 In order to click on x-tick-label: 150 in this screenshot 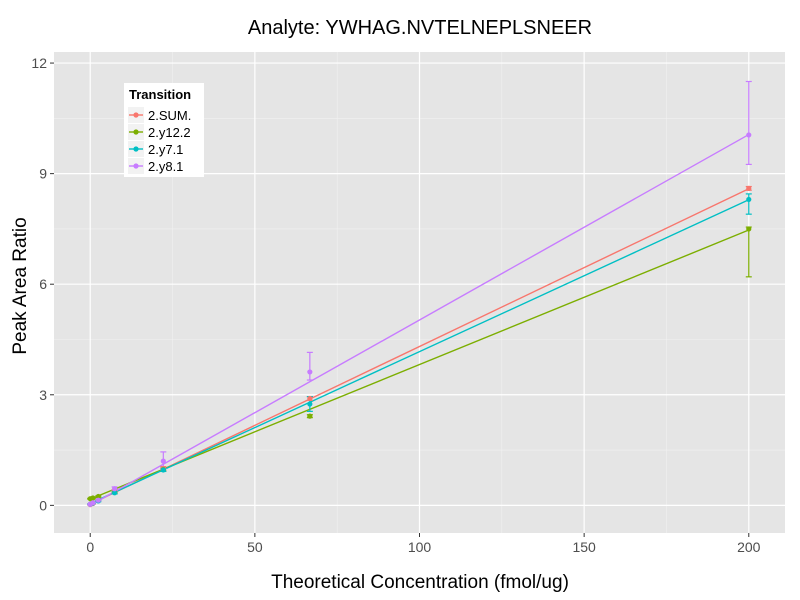, I will do `click(584, 547)`.